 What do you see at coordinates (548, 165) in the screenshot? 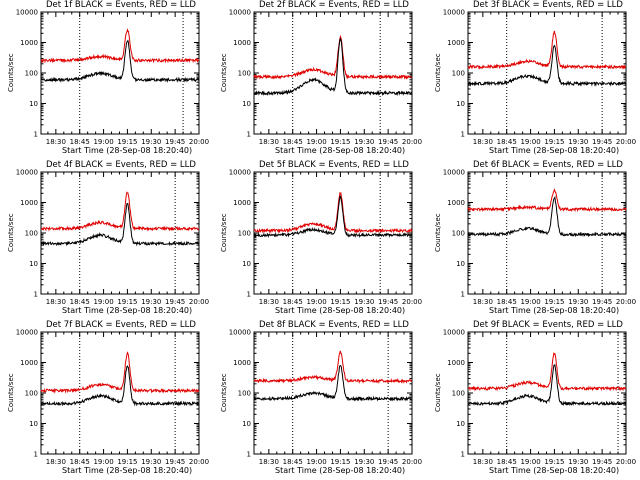
I see `chart-title: Det 6f BLACK = Events, RED = LLD` at bounding box center [548, 165].